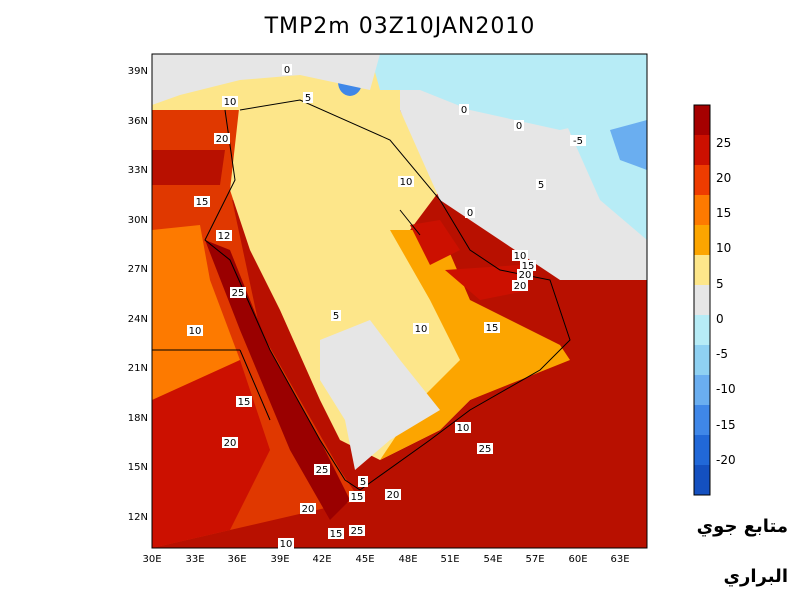  I want to click on colorbar-label: 20, so click(723, 178).